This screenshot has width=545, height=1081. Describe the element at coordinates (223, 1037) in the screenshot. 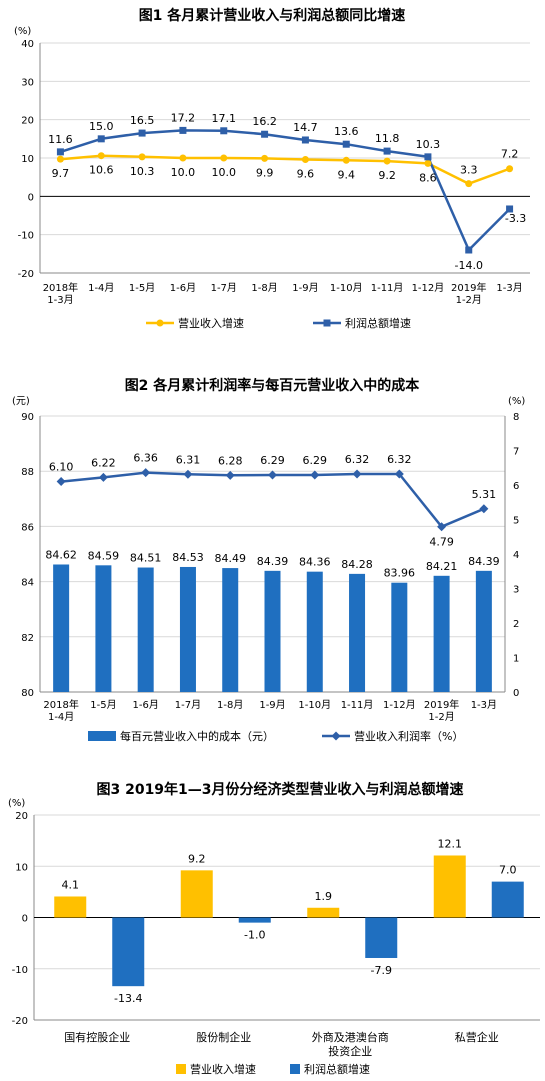

I see `chart-3-x-tick: 股份制企业` at that location.